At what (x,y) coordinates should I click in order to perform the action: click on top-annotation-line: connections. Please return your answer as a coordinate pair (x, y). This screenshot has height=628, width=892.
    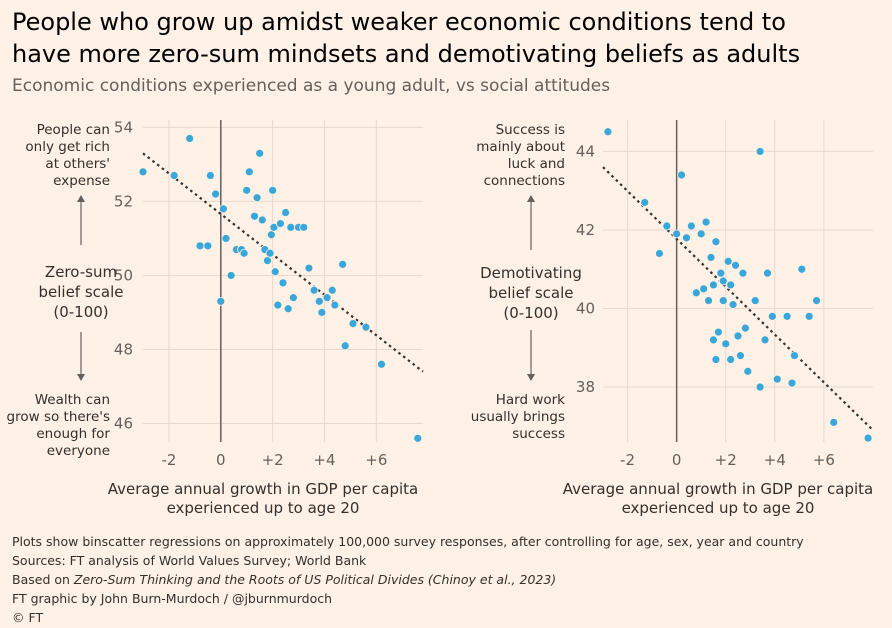
    Looking at the image, I should click on (524, 181).